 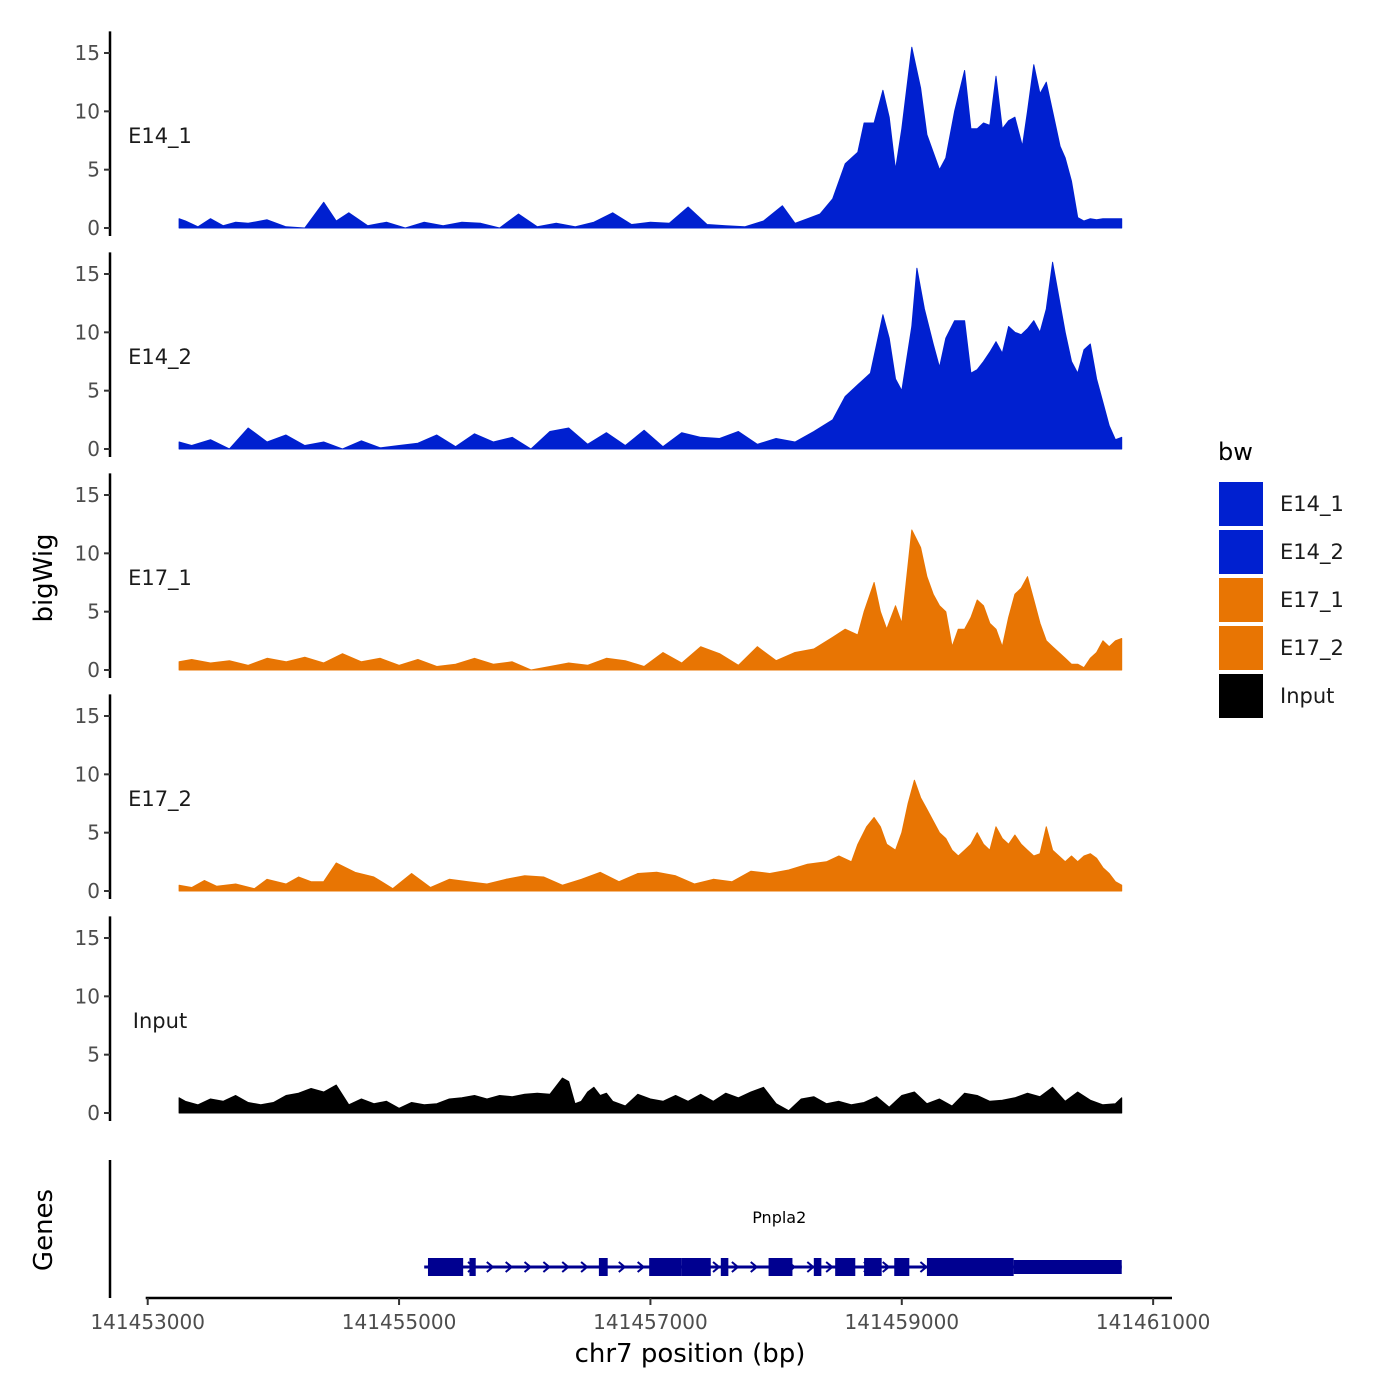 I want to click on track-E17_2: 0 5 10 15 E17_2, so click(x=599, y=798).